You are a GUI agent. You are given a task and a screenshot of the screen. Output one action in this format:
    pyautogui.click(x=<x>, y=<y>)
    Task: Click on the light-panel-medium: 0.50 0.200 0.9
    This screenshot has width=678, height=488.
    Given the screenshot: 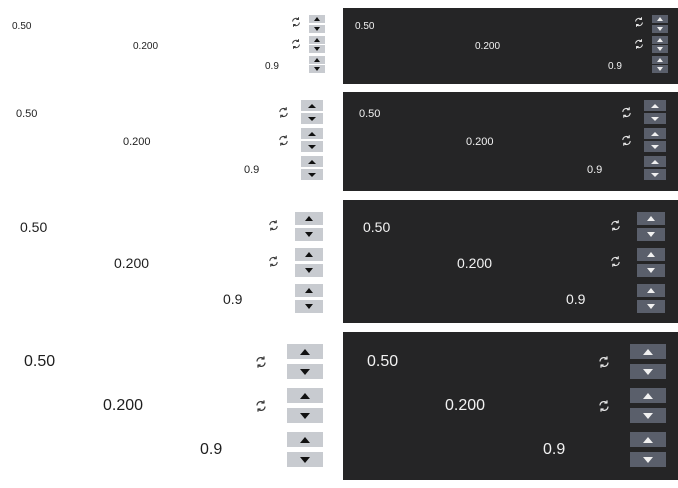 What is the action you would take?
    pyautogui.click(x=167, y=261)
    